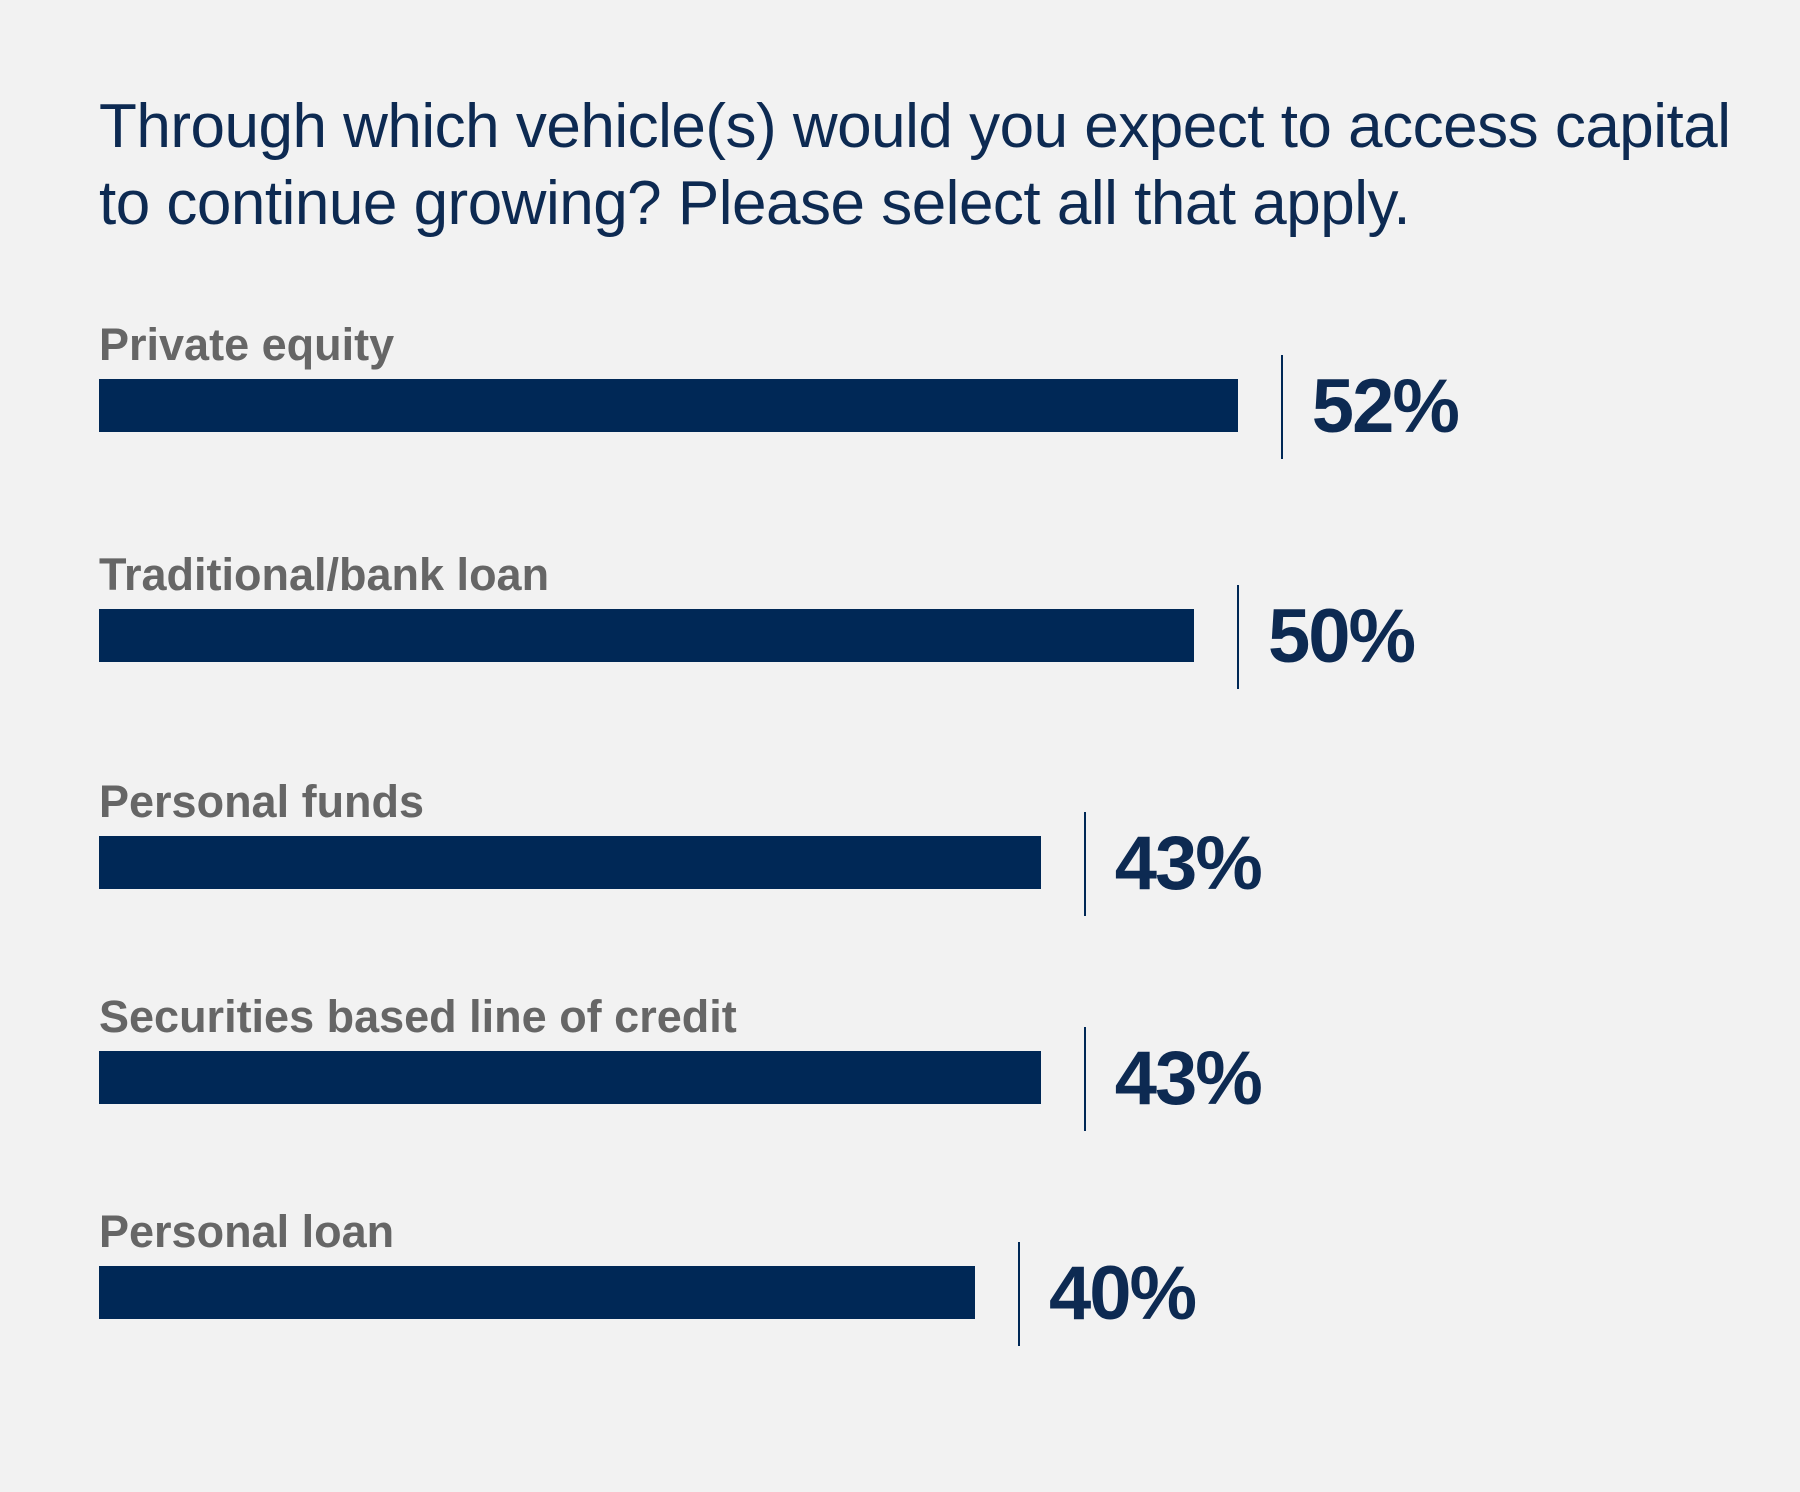 The width and height of the screenshot is (1800, 1492). I want to click on category-label: Traditional/bank loan, so click(324, 574).